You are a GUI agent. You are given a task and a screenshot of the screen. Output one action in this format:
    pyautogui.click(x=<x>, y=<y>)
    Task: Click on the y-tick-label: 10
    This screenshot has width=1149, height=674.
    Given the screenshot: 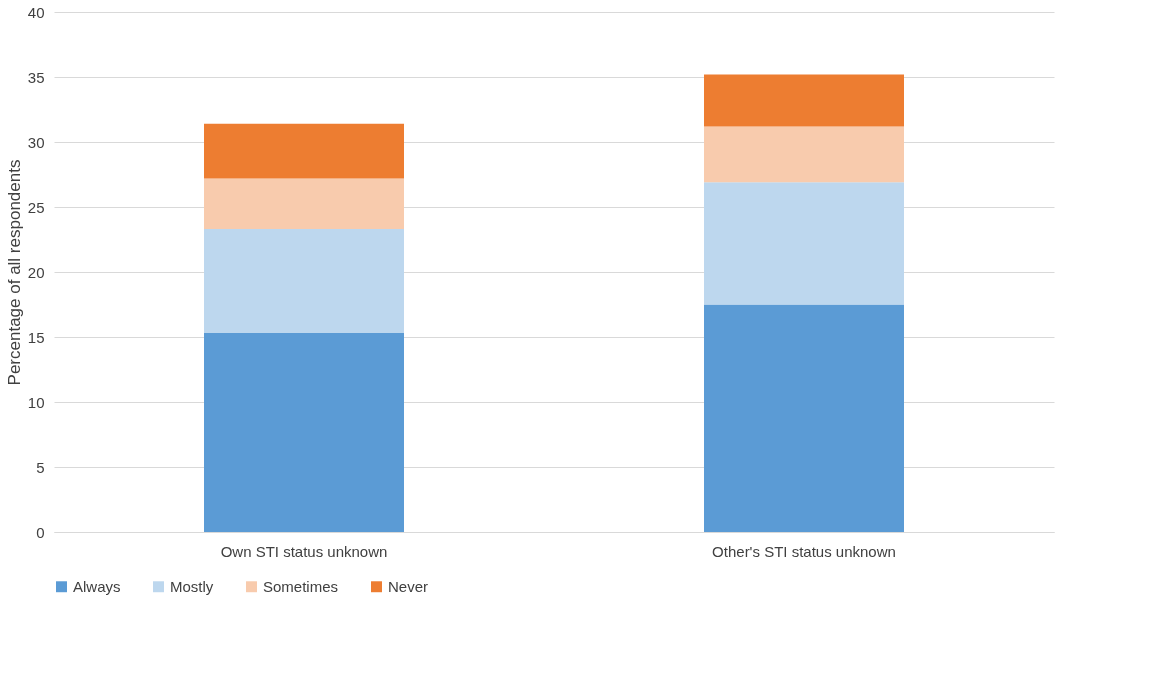 What is the action you would take?
    pyautogui.click(x=36, y=402)
    